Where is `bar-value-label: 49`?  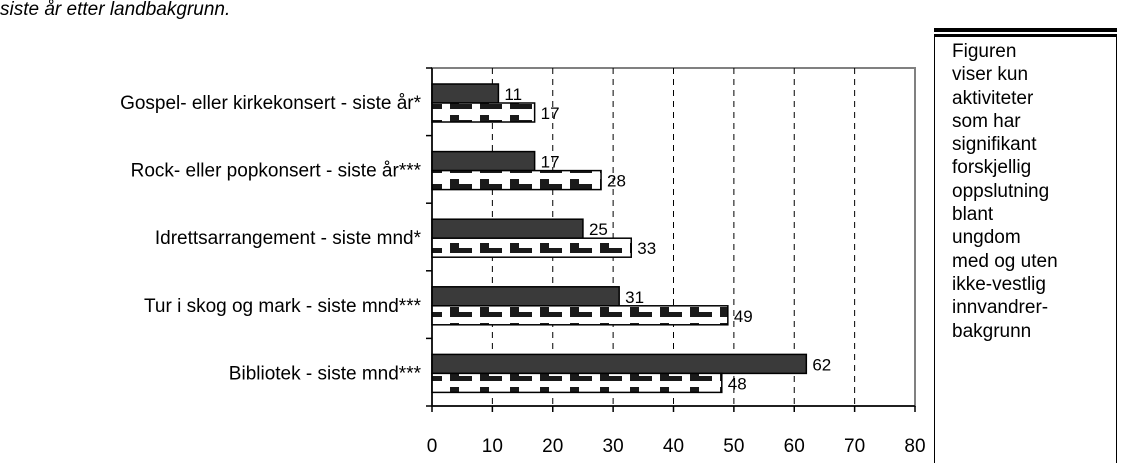
bar-value-label: 49 is located at coordinates (743, 316).